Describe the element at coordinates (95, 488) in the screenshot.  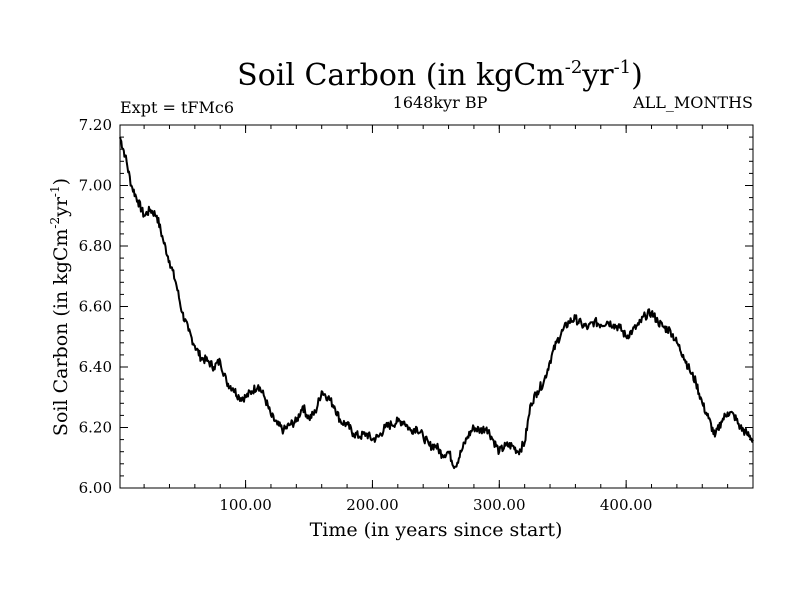
I see `y-tick-label: 6.00` at that location.